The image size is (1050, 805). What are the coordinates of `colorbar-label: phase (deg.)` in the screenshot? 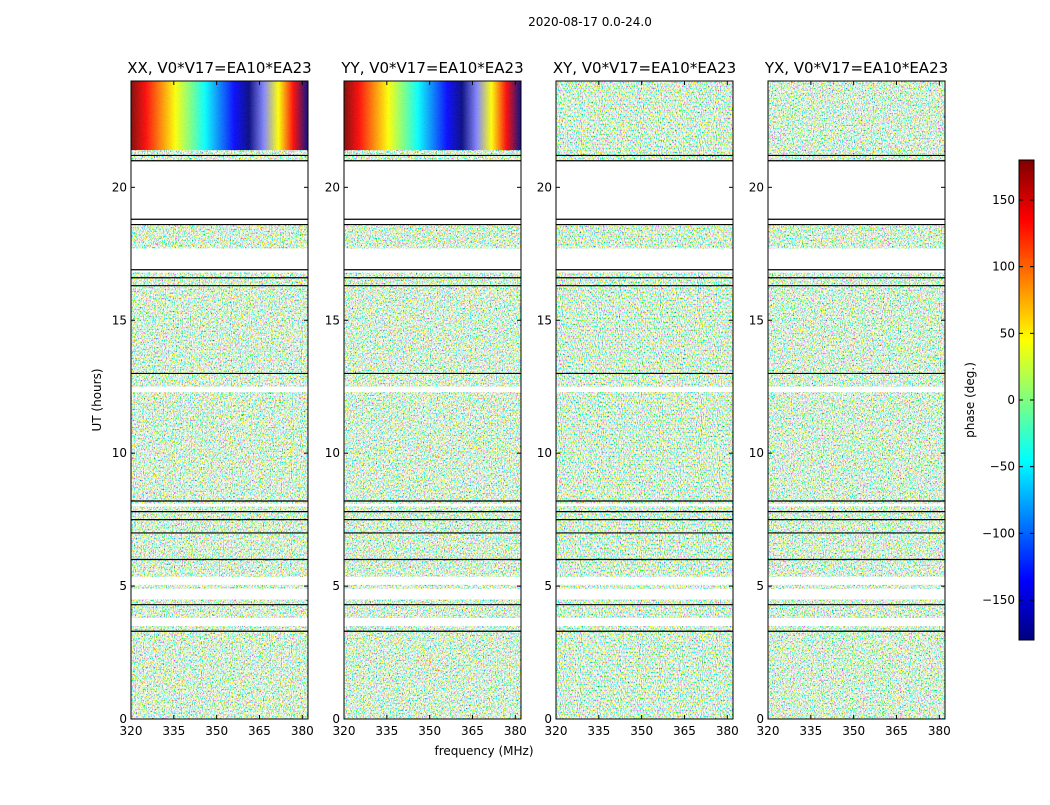 It's located at (970, 400).